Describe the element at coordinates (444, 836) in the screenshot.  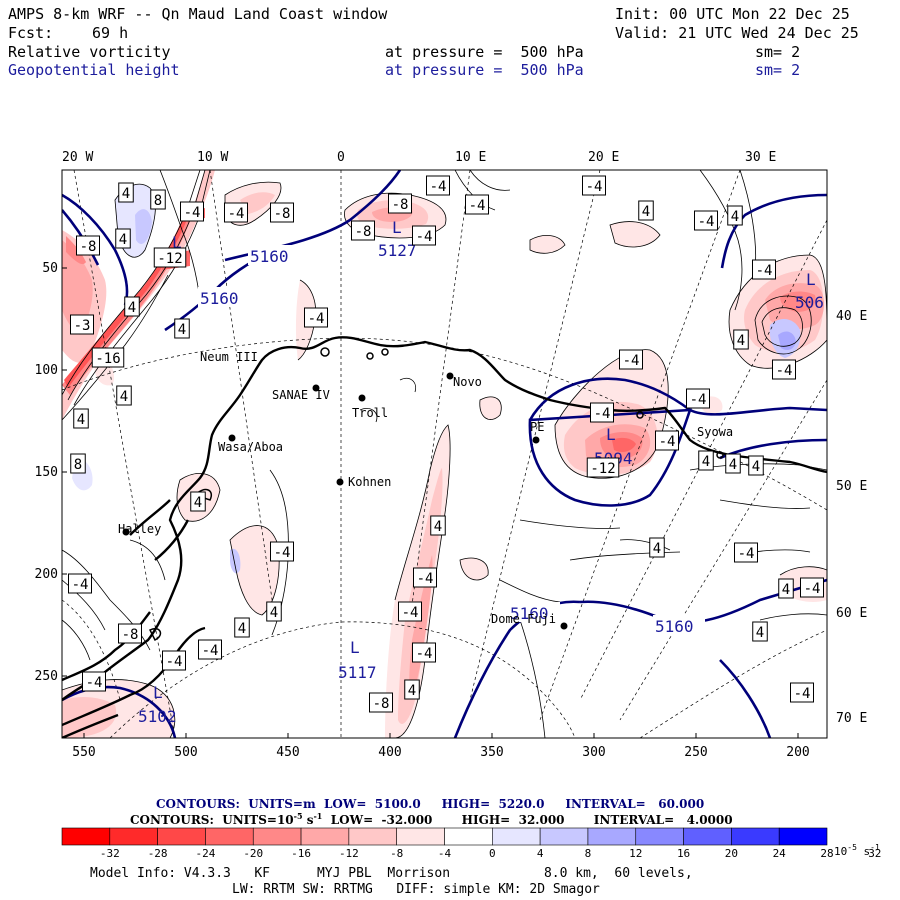
I see `colorbar-swatches` at that location.